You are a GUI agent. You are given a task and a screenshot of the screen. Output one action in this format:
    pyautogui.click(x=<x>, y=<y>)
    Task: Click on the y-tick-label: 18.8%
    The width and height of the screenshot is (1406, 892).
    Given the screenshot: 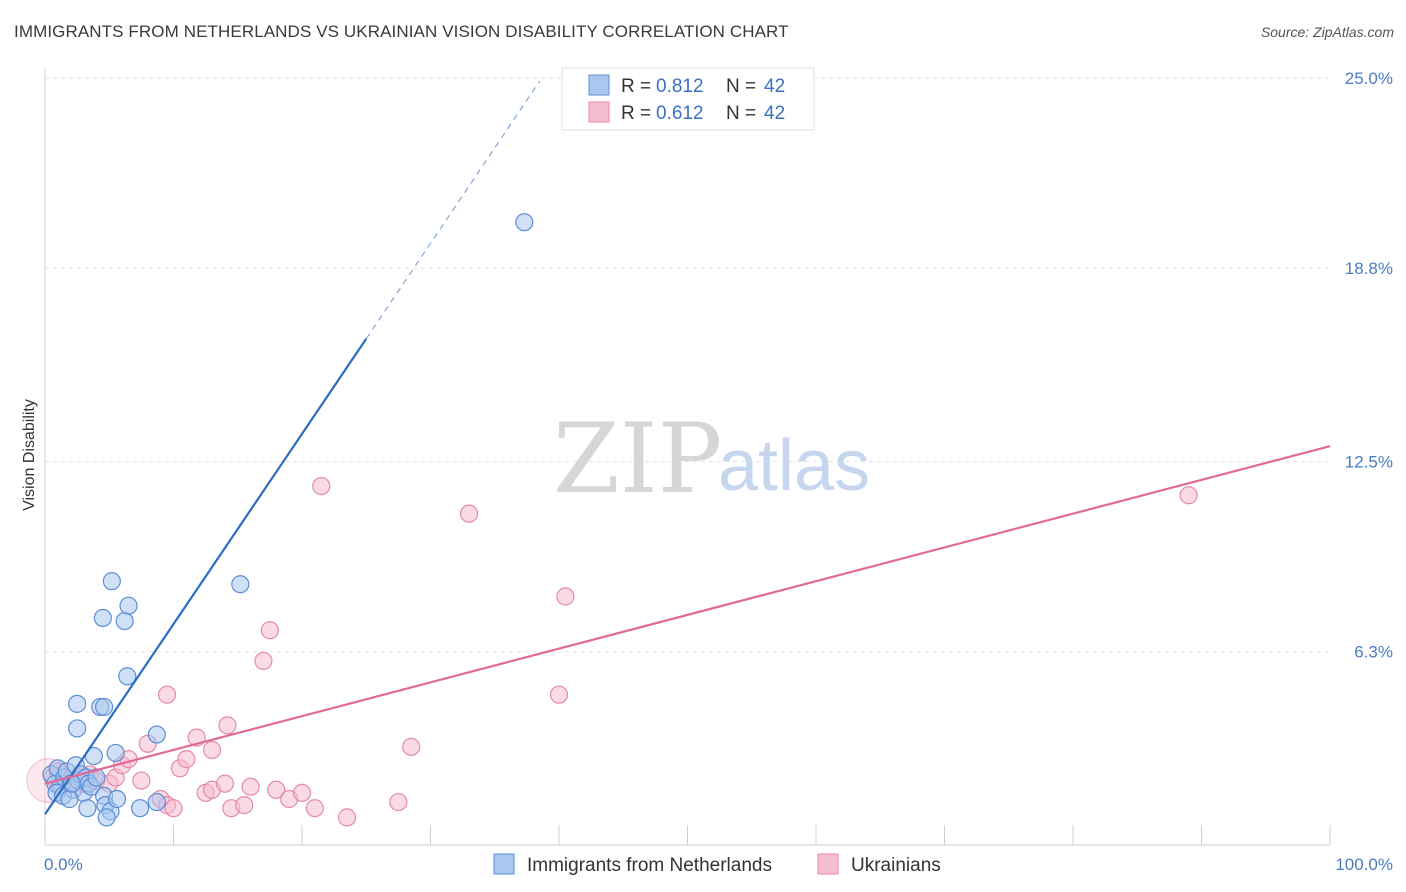 What is the action you would take?
    pyautogui.click(x=1369, y=268)
    